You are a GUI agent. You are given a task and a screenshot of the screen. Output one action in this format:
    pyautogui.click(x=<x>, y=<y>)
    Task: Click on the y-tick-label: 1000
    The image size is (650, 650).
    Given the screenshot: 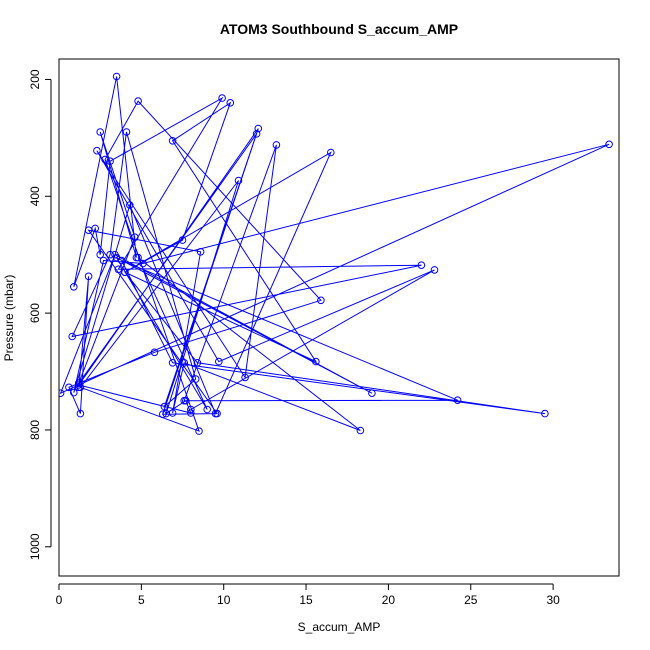 What is the action you would take?
    pyautogui.click(x=35, y=546)
    